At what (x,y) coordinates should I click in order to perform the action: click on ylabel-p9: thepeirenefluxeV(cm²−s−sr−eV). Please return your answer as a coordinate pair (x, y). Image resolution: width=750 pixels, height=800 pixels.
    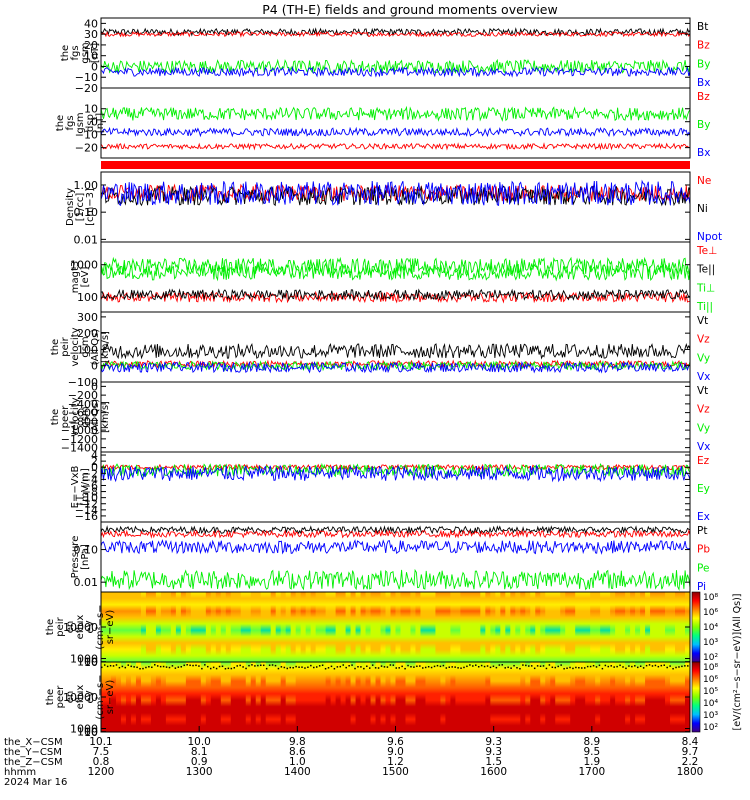
    Looking at the image, I should click on (80, 626).